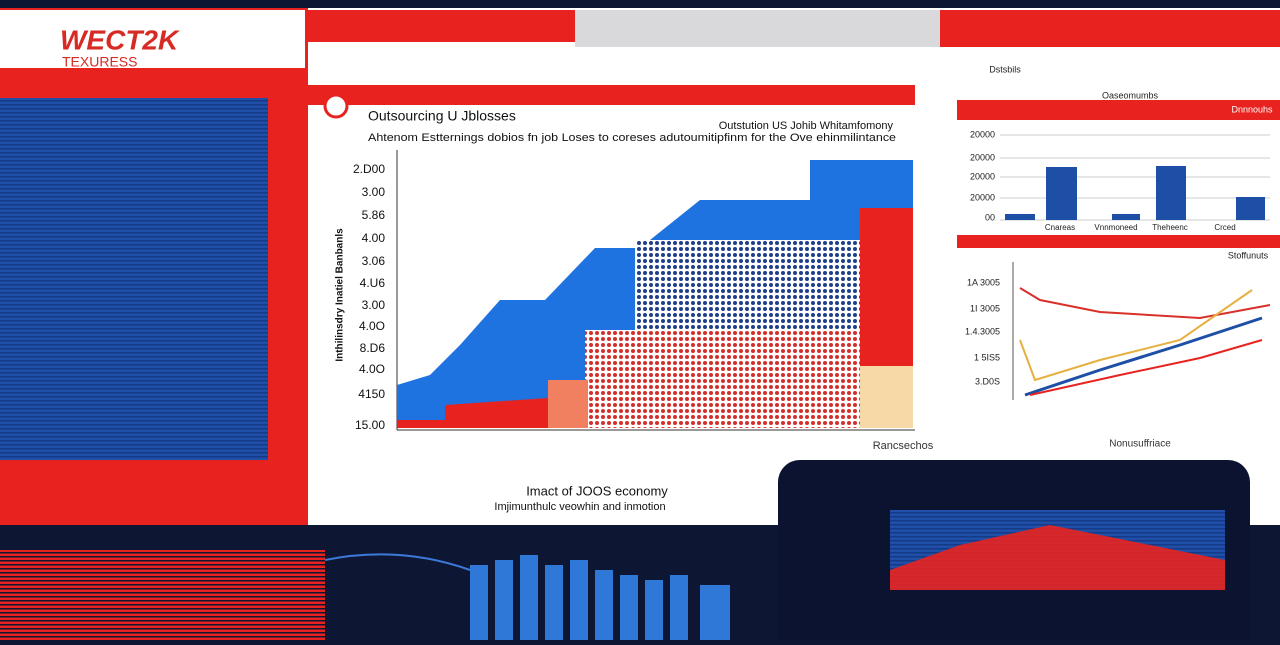 The image size is (1280, 645). Describe the element at coordinates (1248, 255) in the screenshot. I see `panel-title: Stoffunuts` at that location.